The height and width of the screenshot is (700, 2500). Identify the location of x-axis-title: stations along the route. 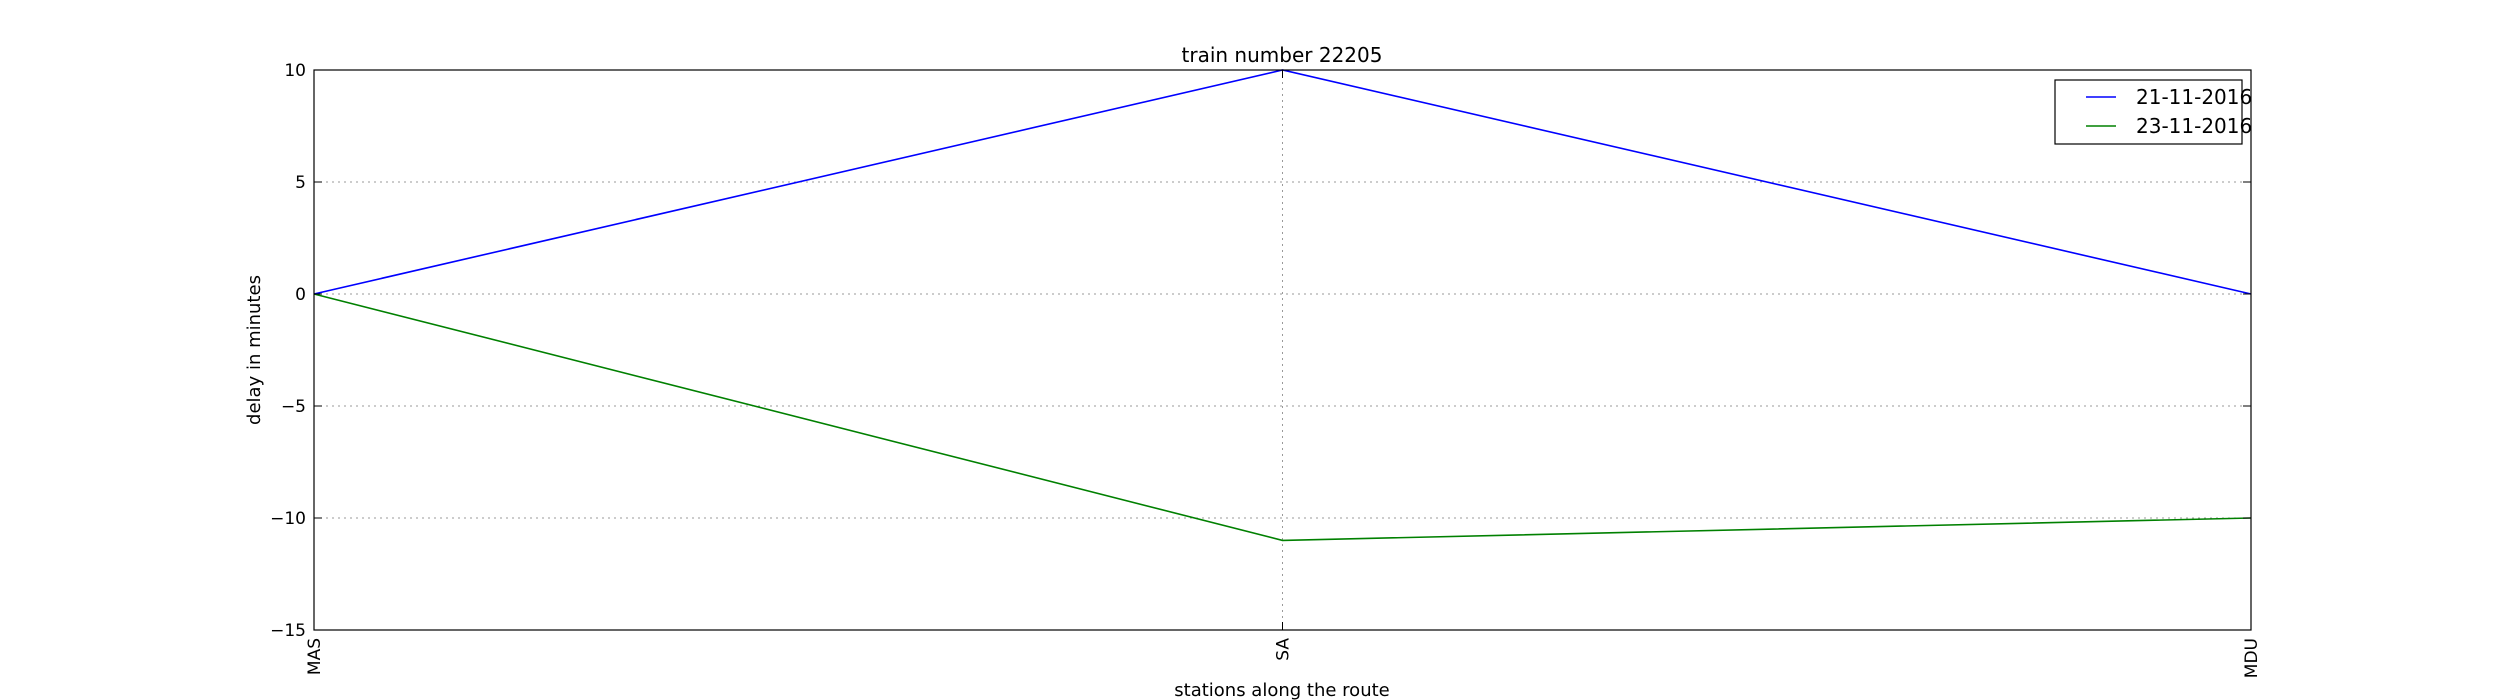
(1281, 690).